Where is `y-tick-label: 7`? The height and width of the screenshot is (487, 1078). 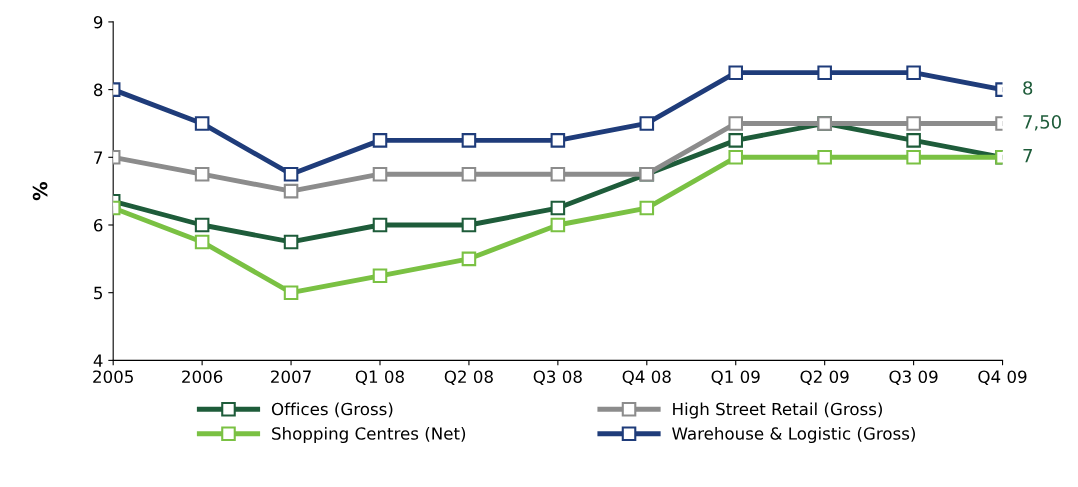
y-tick-label: 7 is located at coordinates (98, 157).